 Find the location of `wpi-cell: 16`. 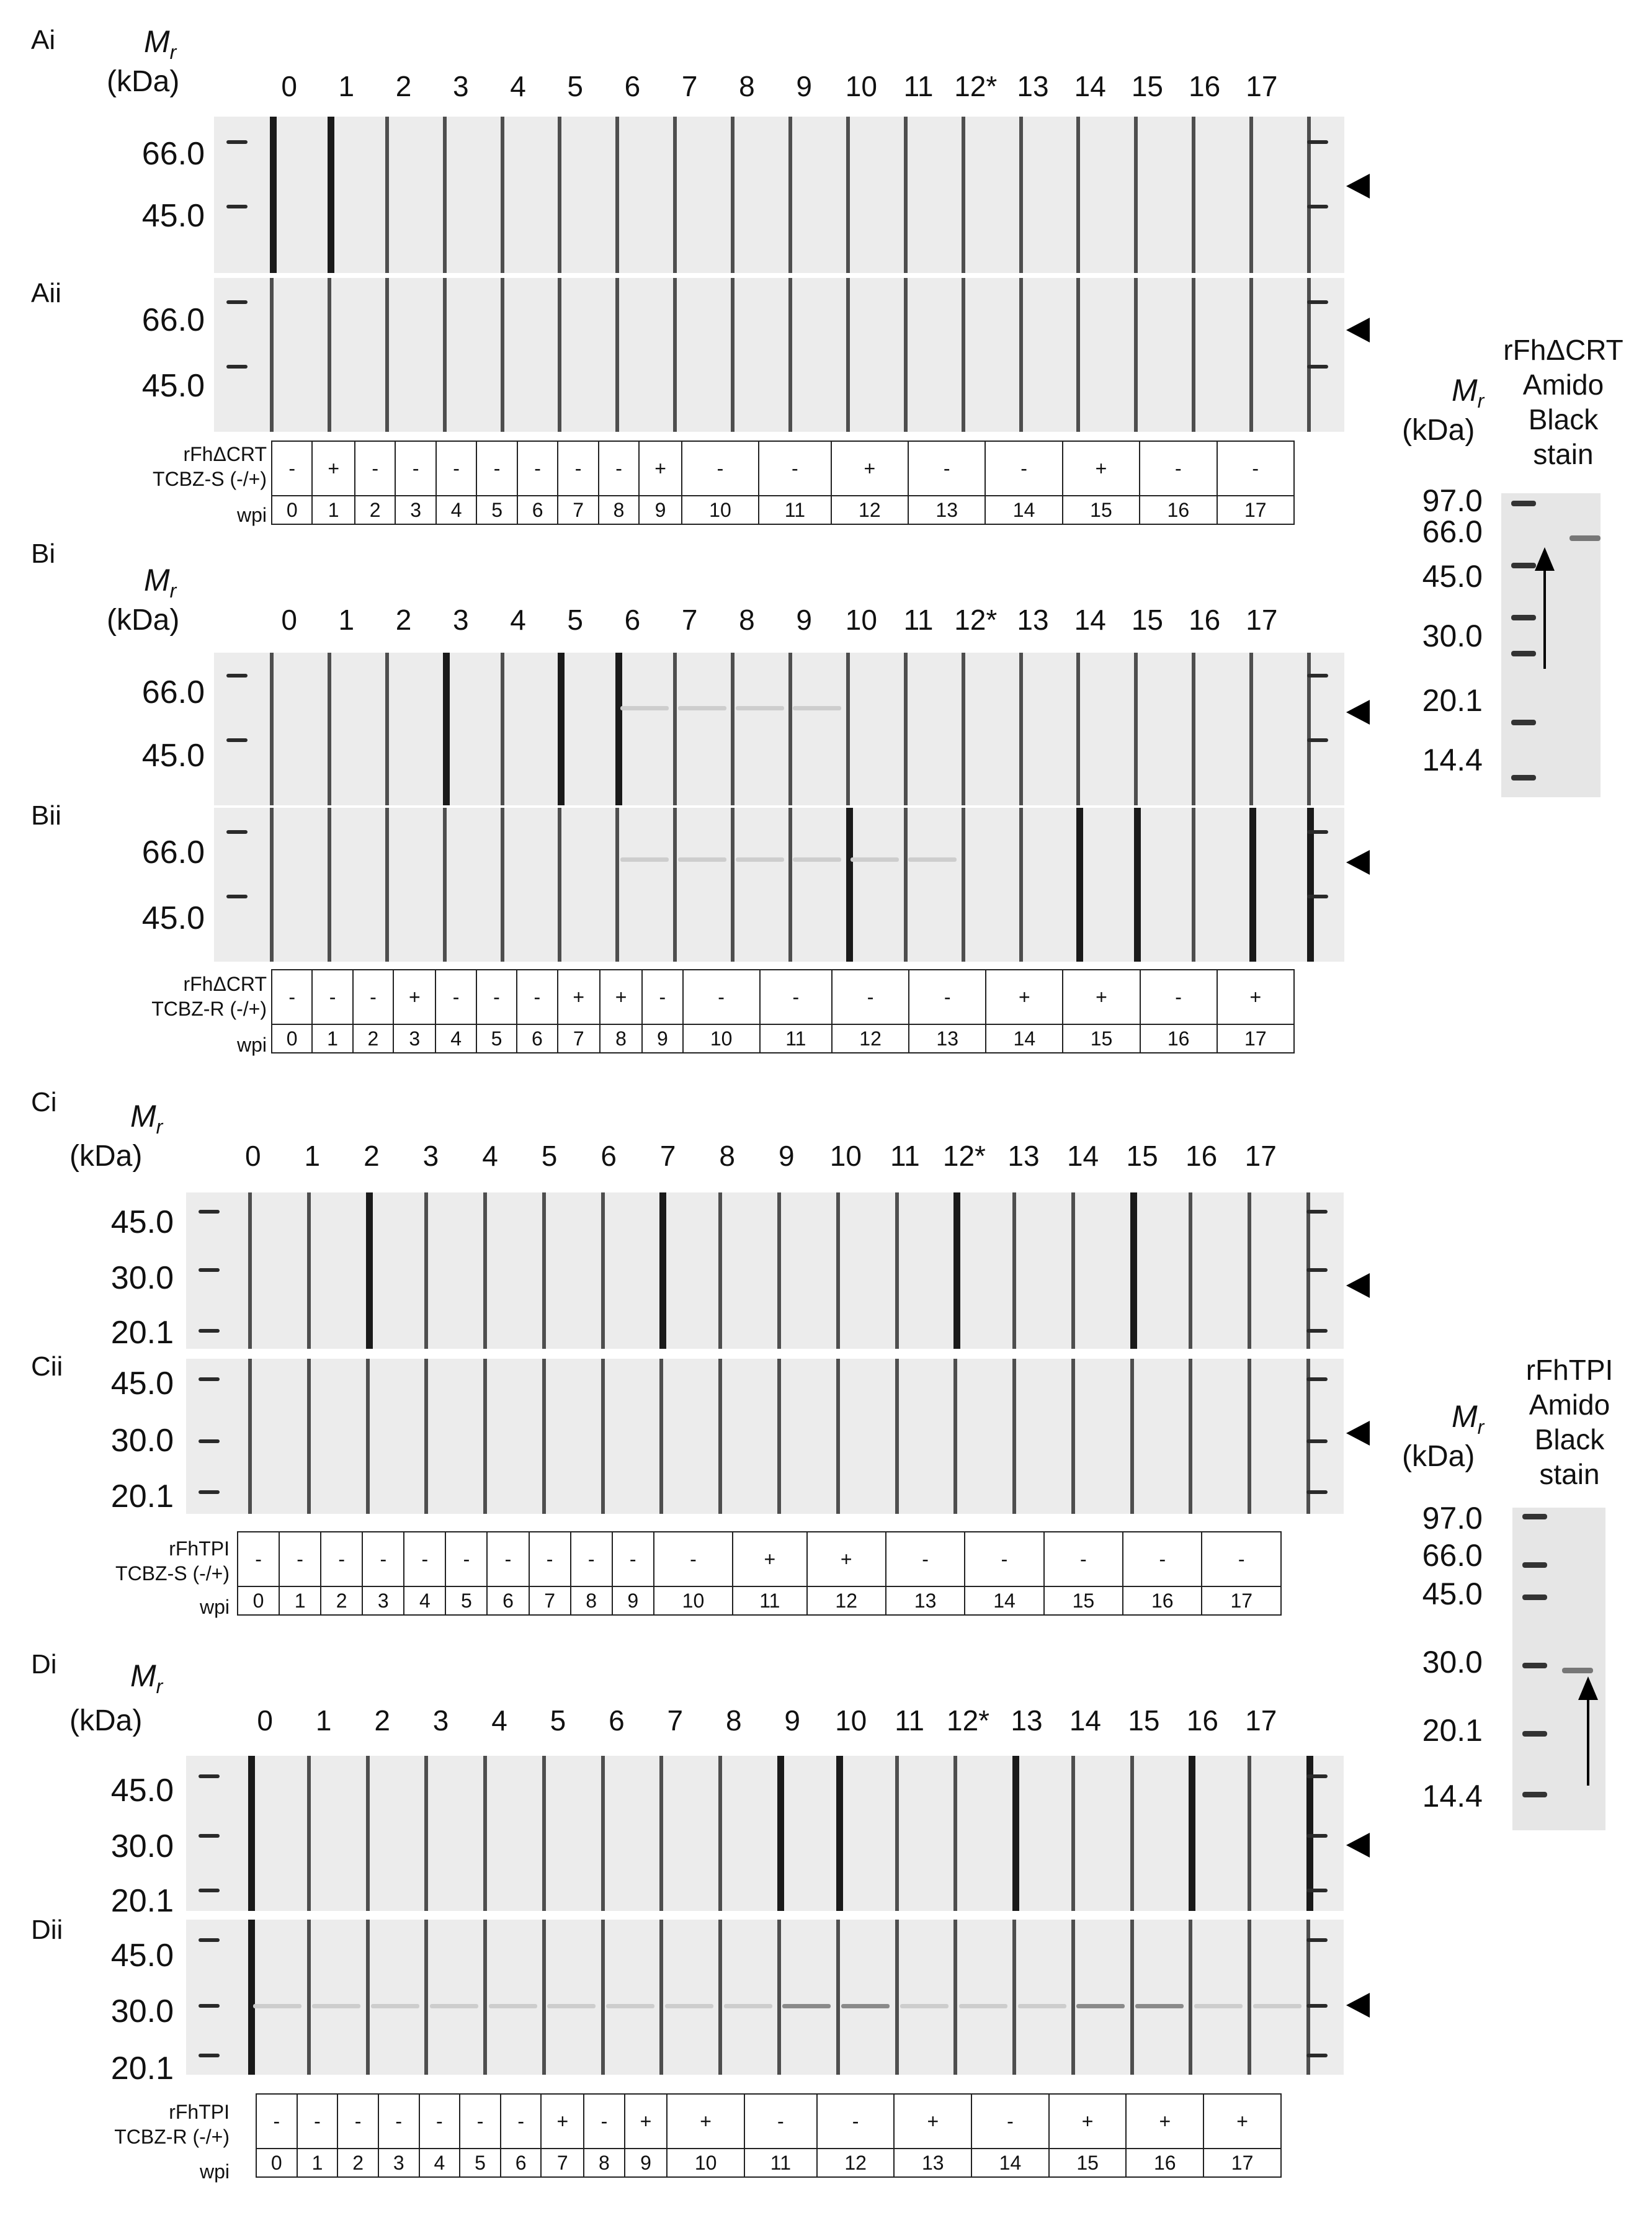

wpi-cell: 16 is located at coordinates (1165, 2163).